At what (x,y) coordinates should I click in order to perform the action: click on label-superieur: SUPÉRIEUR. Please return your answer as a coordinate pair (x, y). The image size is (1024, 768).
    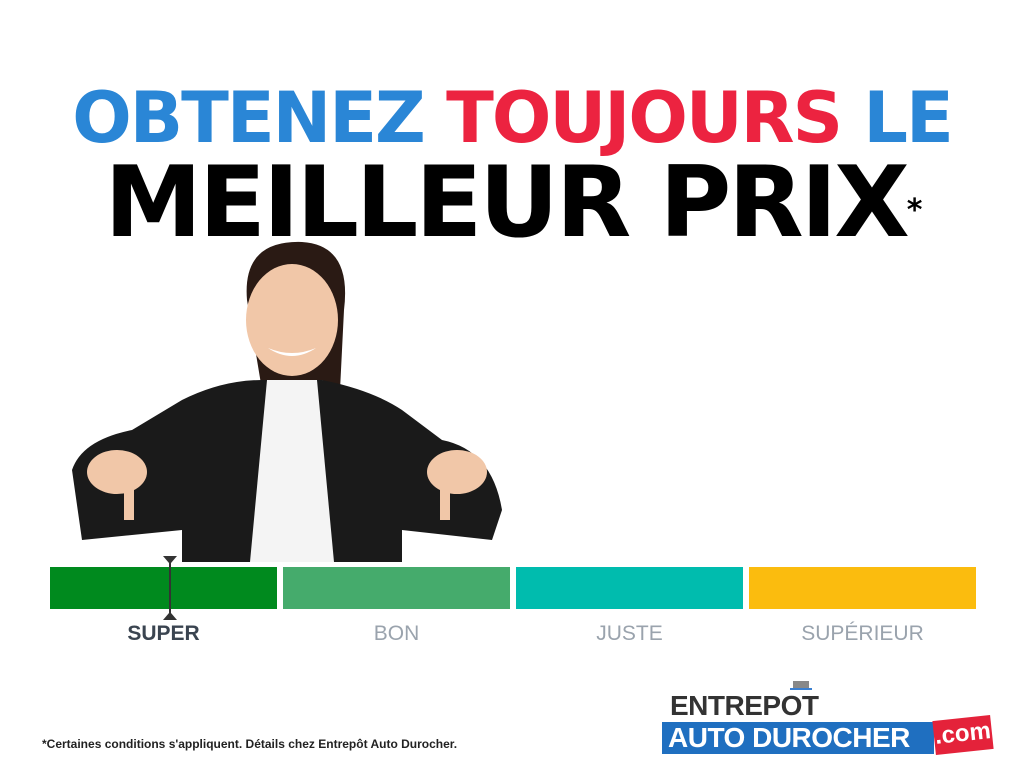
    Looking at the image, I should click on (862, 633).